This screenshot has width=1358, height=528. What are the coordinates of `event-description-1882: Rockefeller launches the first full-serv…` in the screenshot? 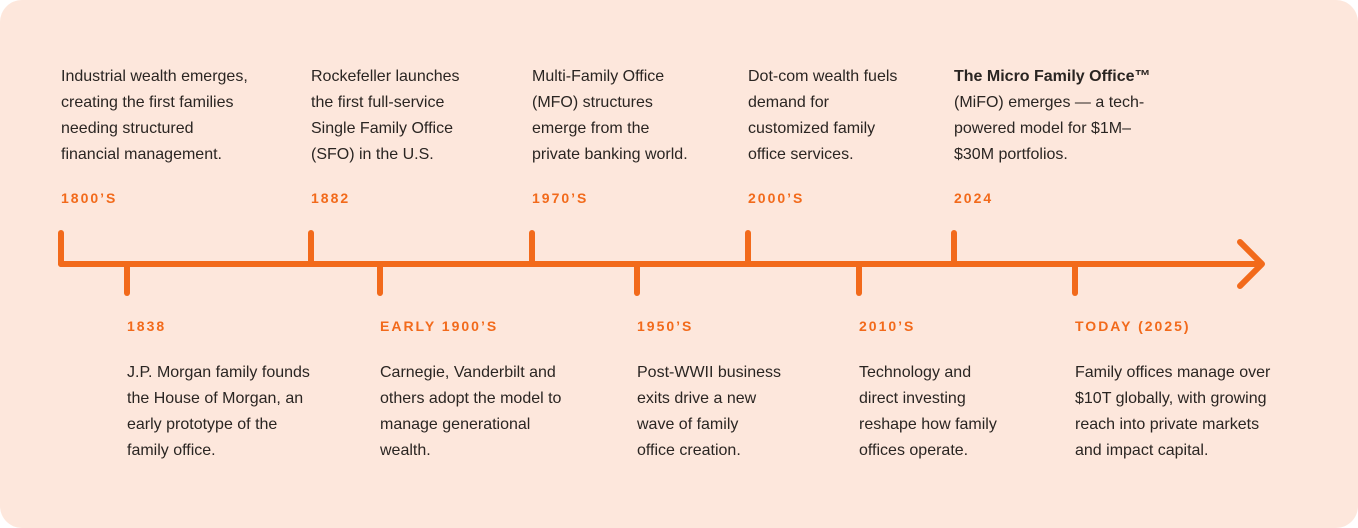 It's located at (385, 115).